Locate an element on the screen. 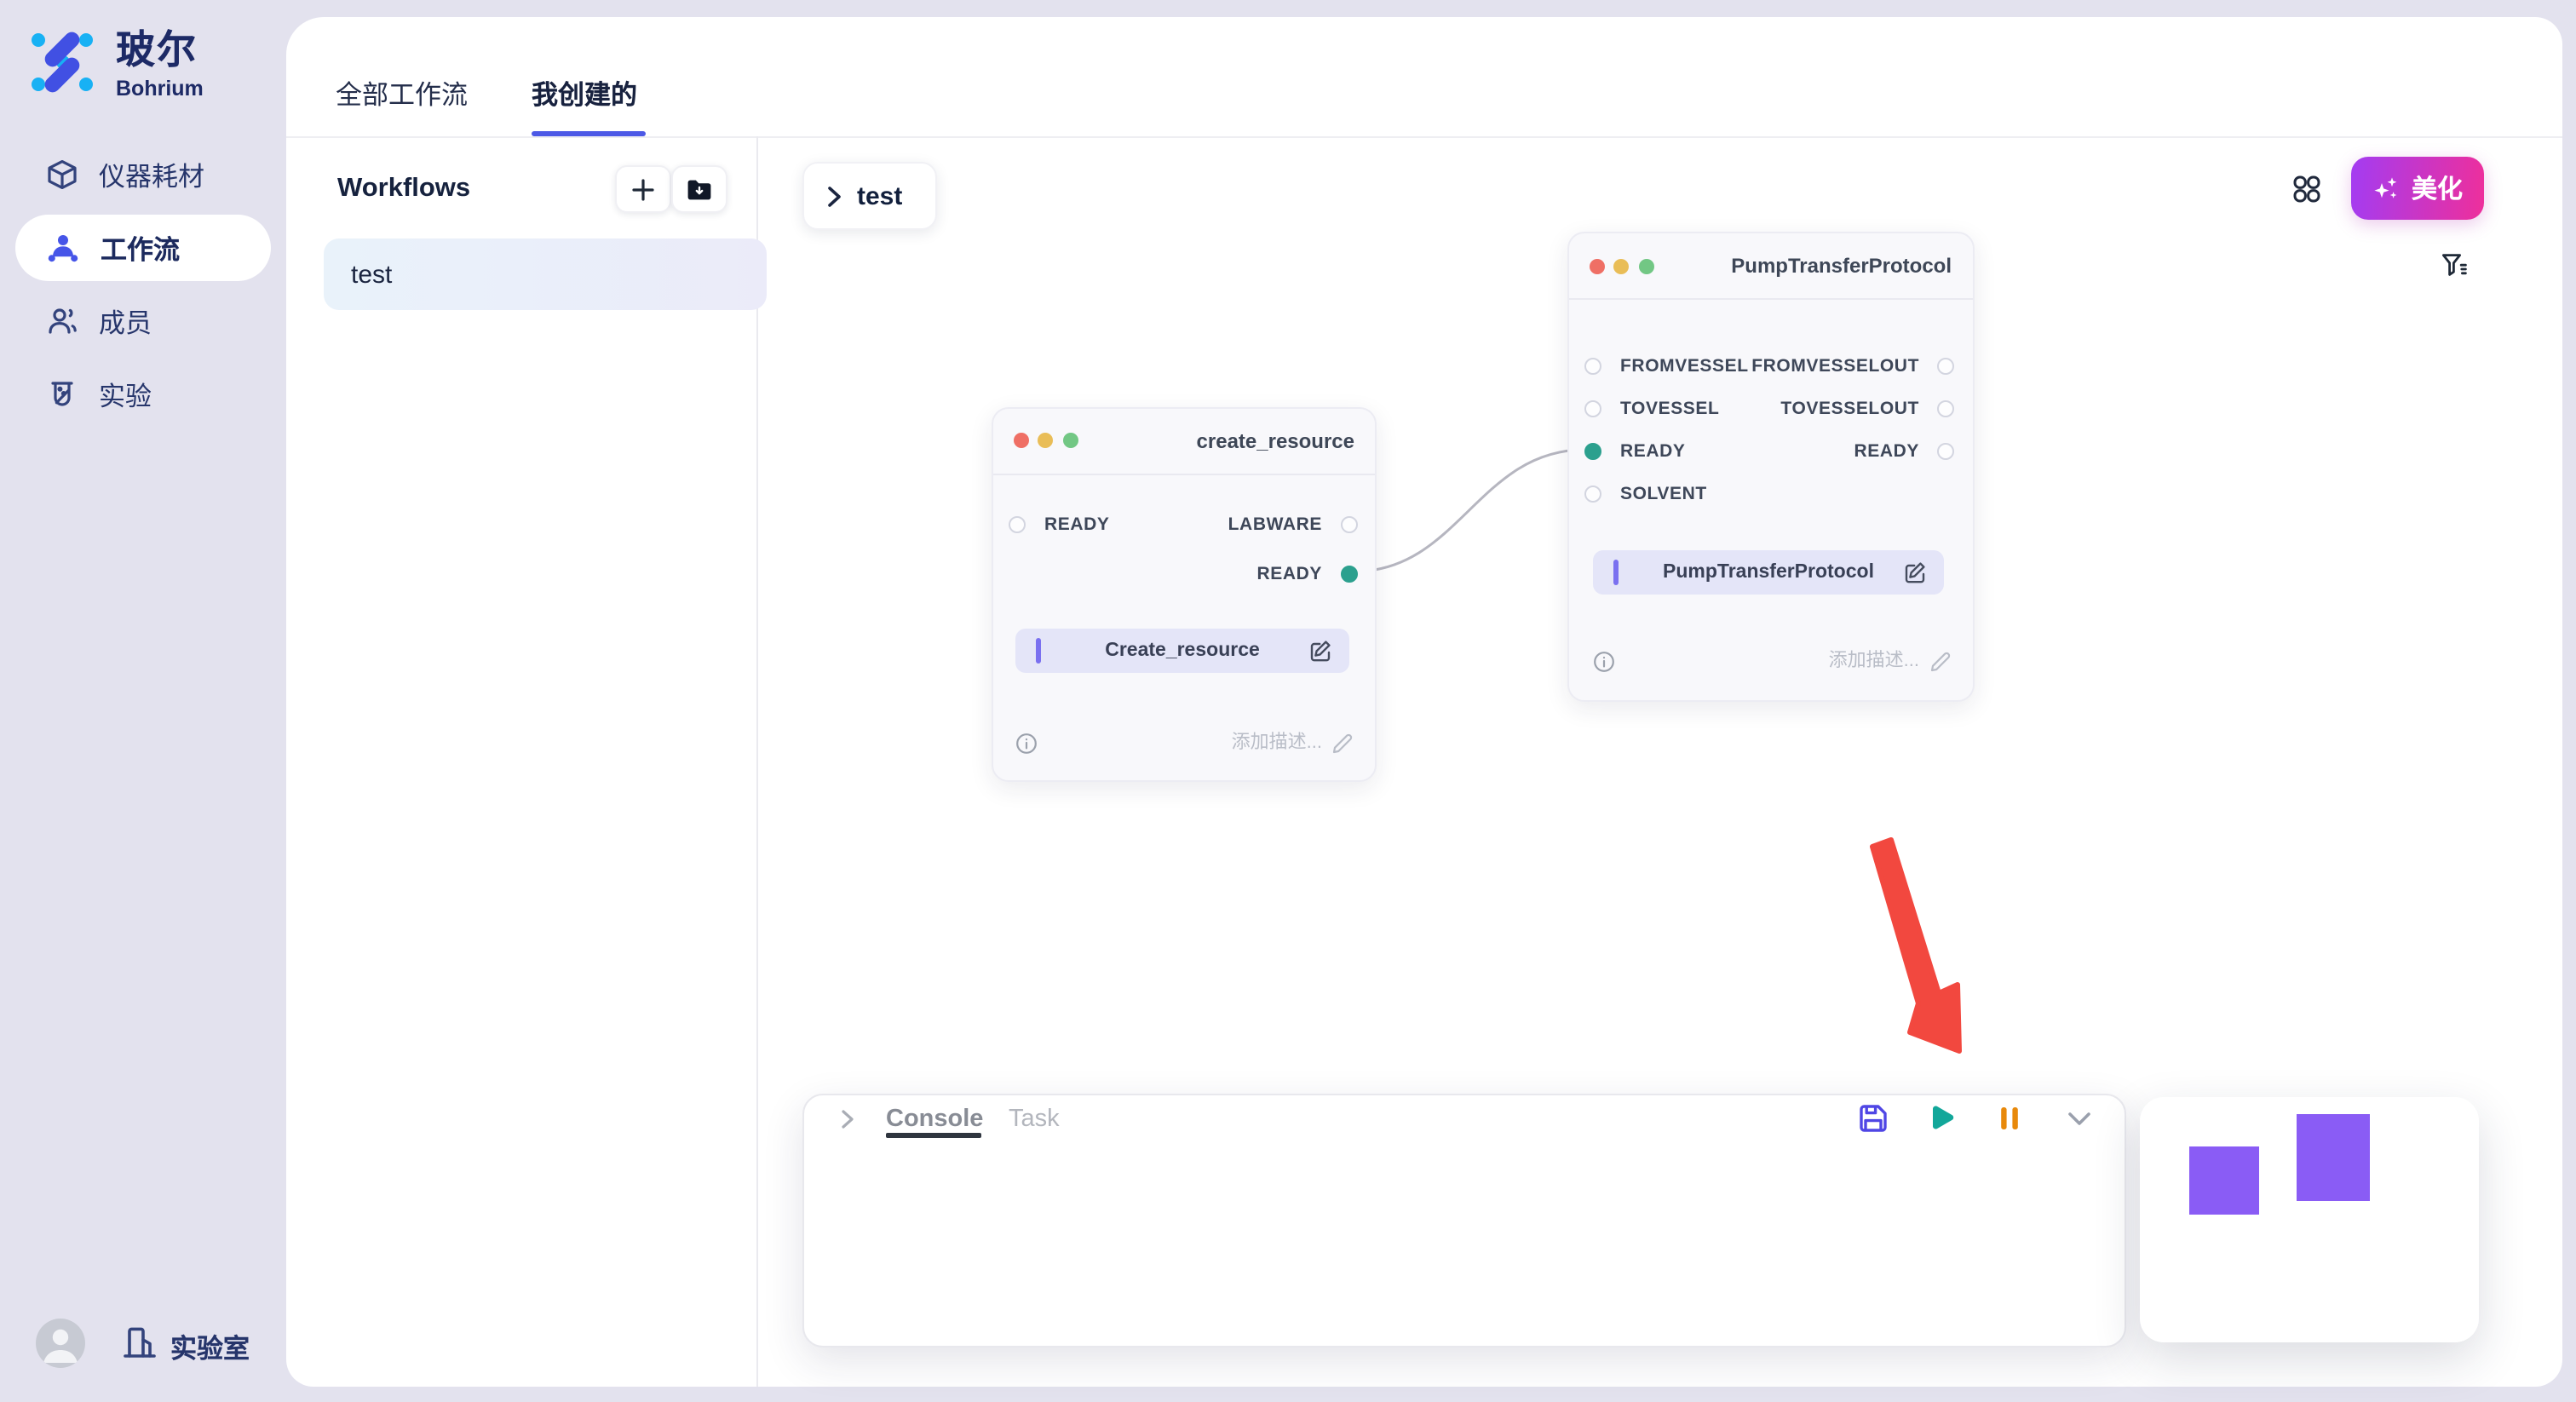 The height and width of the screenshot is (1402, 2576). port-in-fromvessel is located at coordinates (1592, 366).